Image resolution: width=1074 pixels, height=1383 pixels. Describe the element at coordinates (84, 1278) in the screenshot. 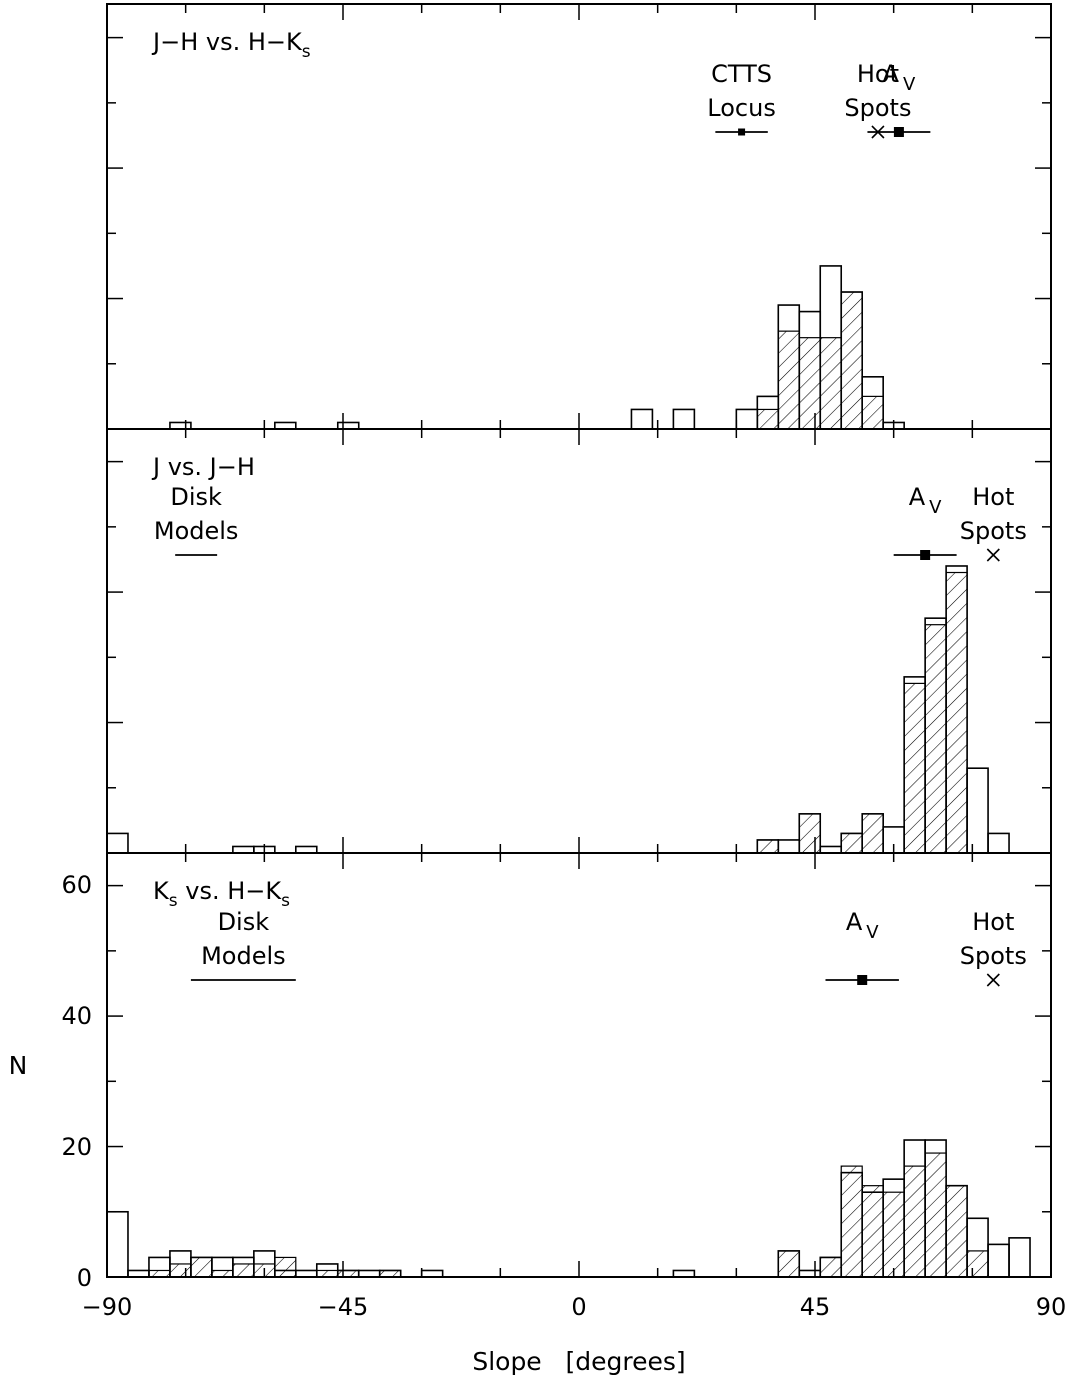

I see `y-tick-label: 0` at that location.